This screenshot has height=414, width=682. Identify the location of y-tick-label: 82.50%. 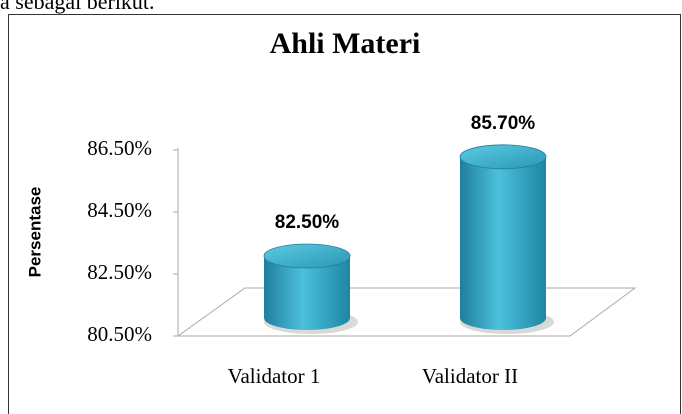
(119, 272).